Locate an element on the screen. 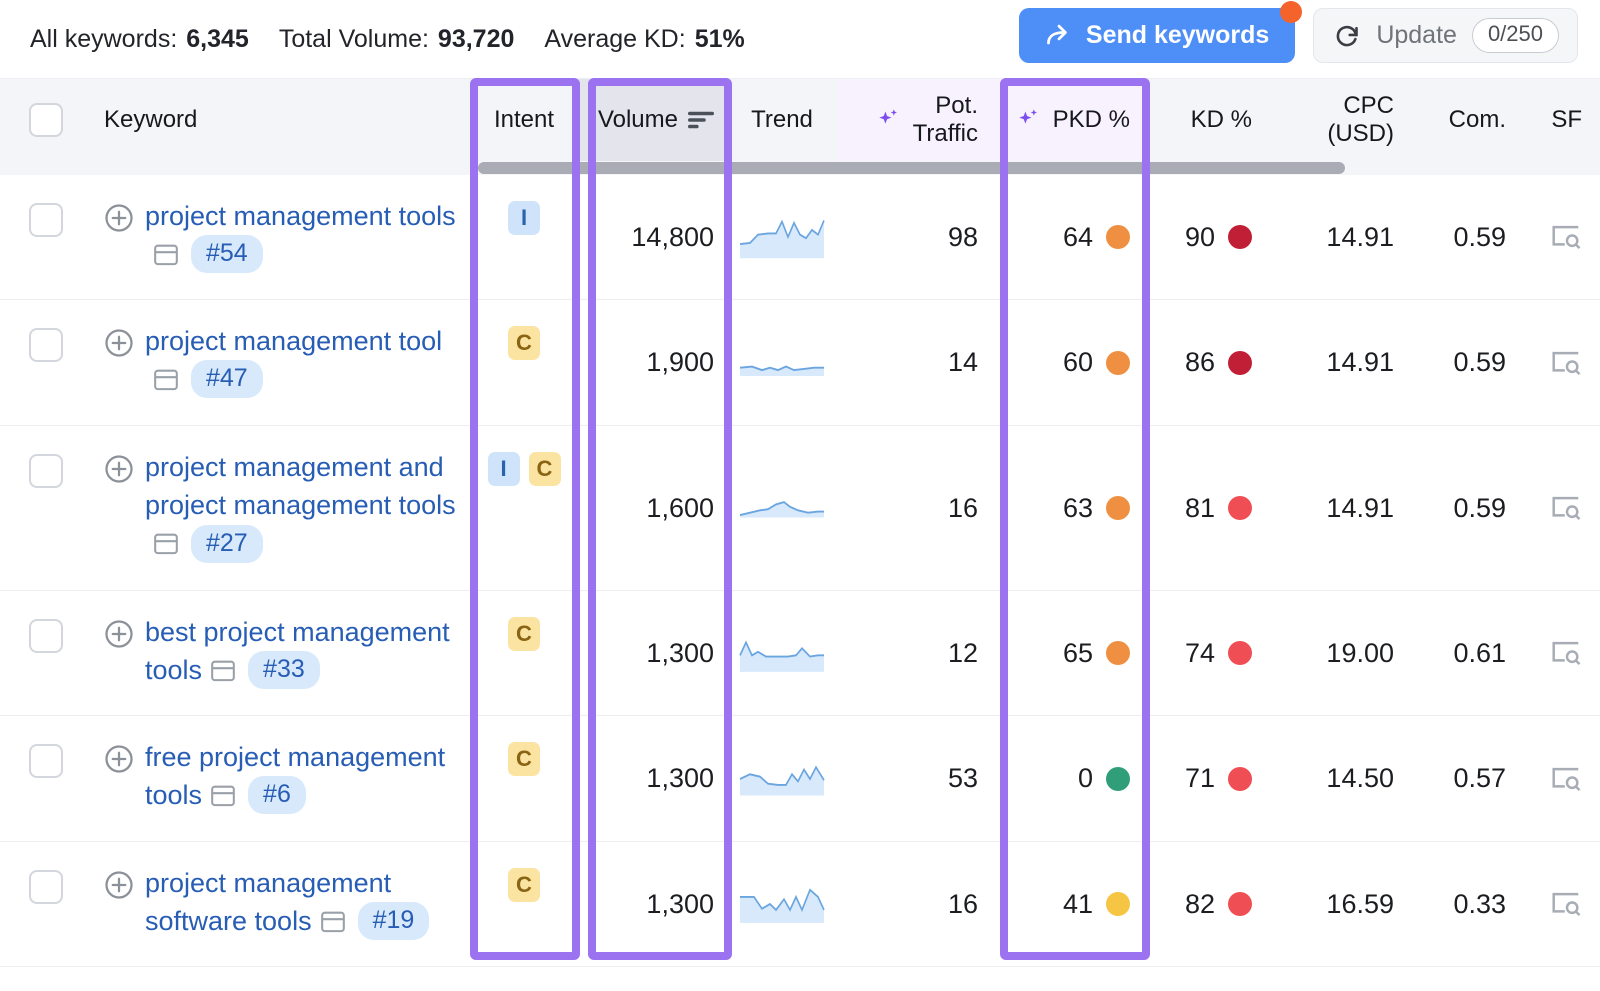 The width and height of the screenshot is (1600, 991). header-pkd: PKD % is located at coordinates (1066, 120).